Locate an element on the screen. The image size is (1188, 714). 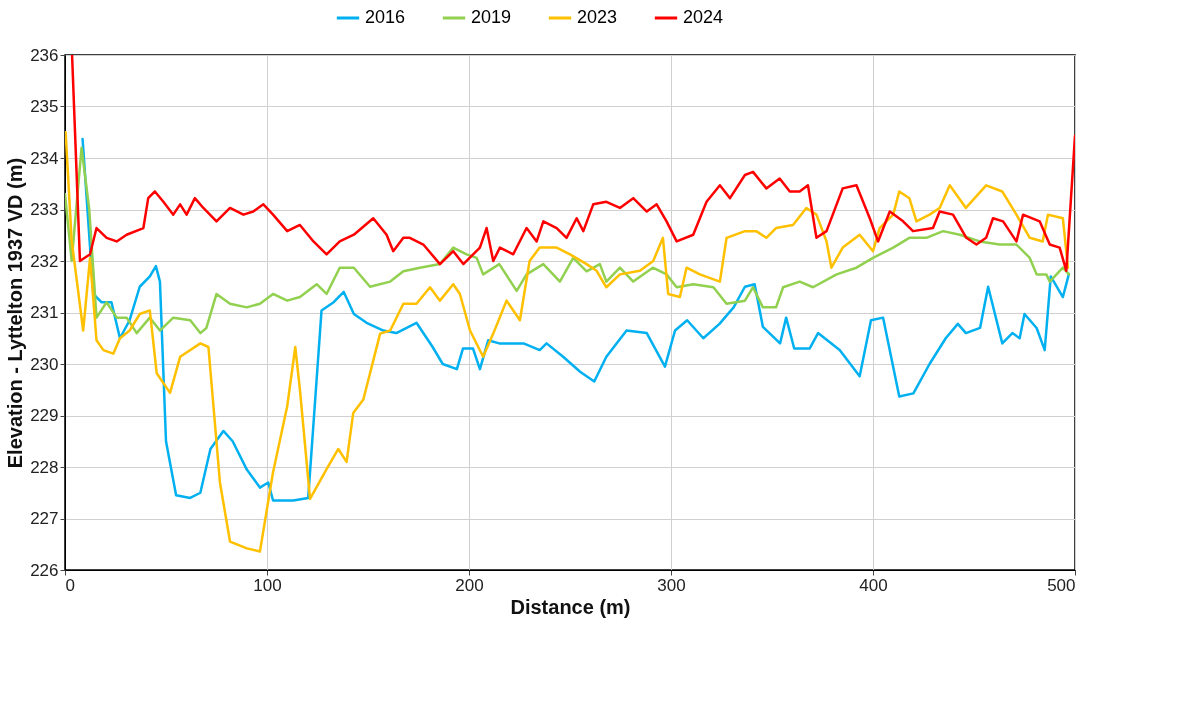
legend-label: 2019 is located at coordinates (491, 17).